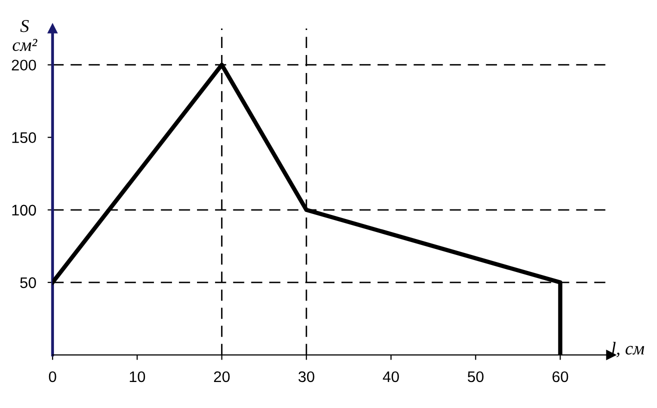  Describe the element at coordinates (222, 376) in the screenshot. I see `x-tick-label: 20` at that location.